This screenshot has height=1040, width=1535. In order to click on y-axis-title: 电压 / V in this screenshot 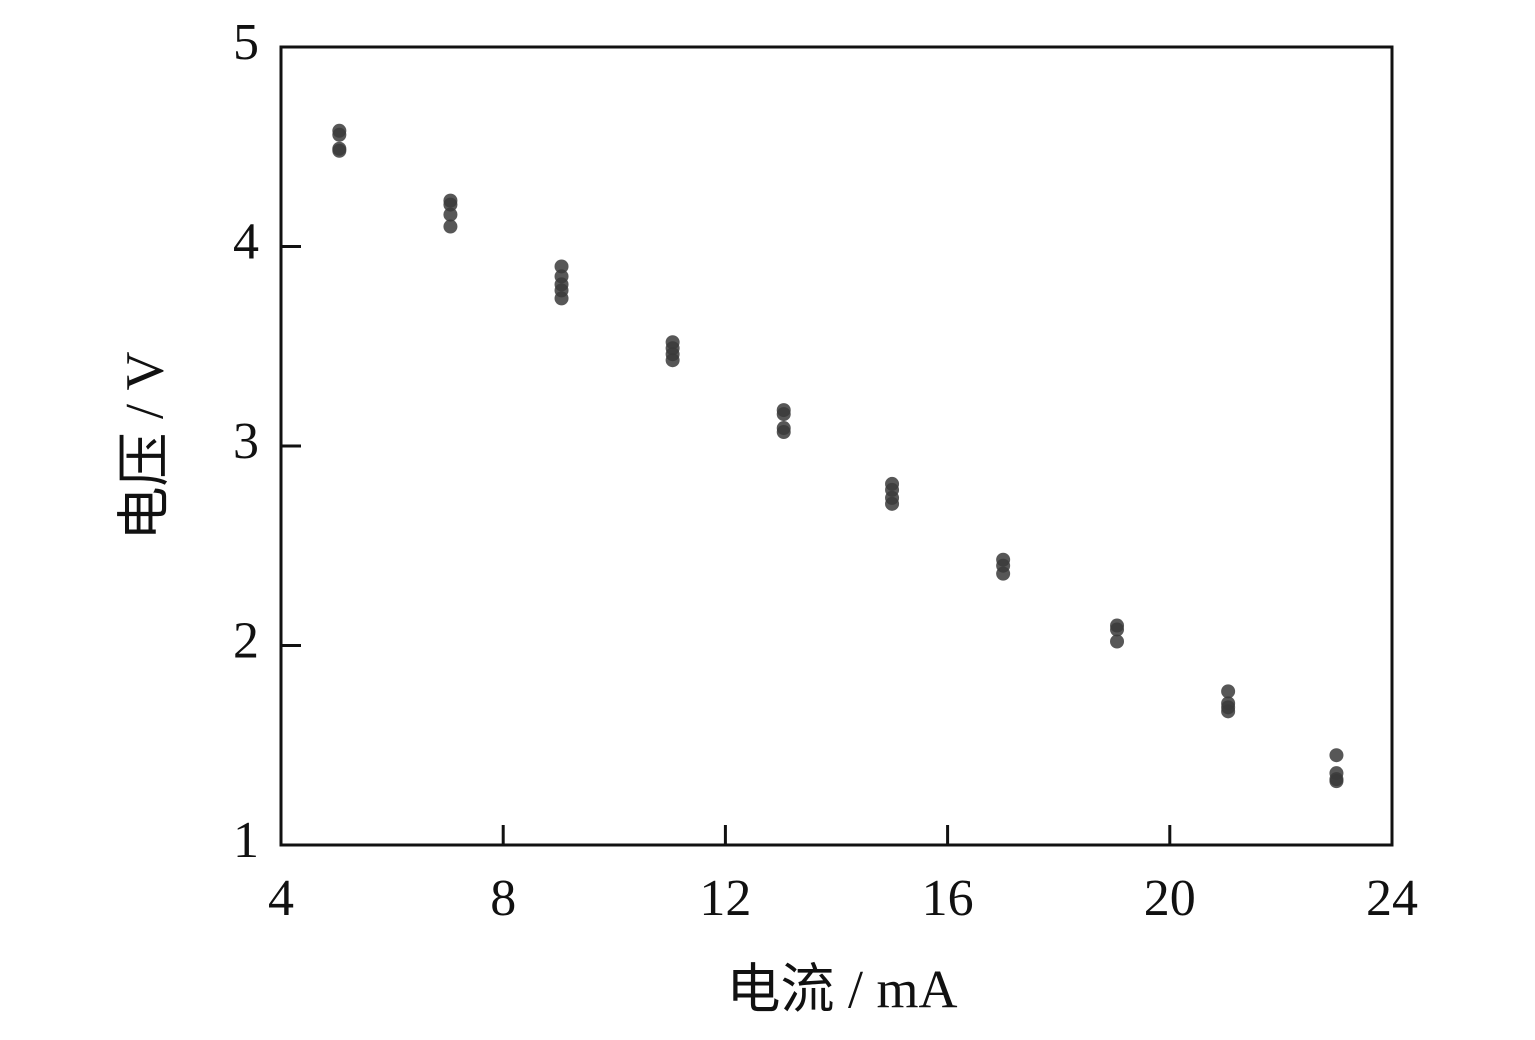, I will do `click(144, 445)`.